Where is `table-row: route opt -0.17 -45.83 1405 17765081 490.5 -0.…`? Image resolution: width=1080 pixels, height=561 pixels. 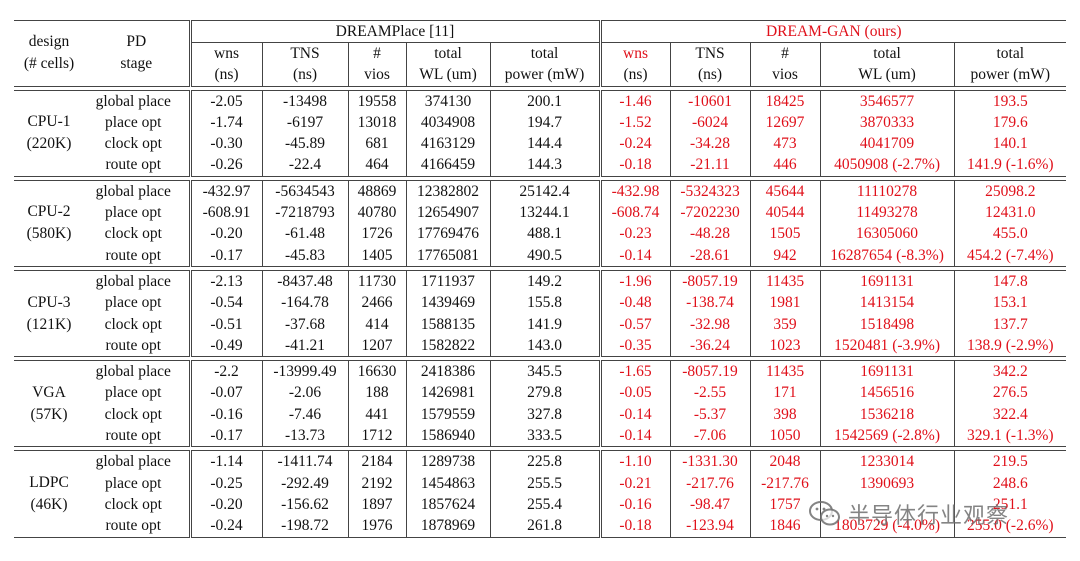 table-row: route opt -0.17 -45.83 1405 17765081 490.5 -0.… is located at coordinates (540, 255).